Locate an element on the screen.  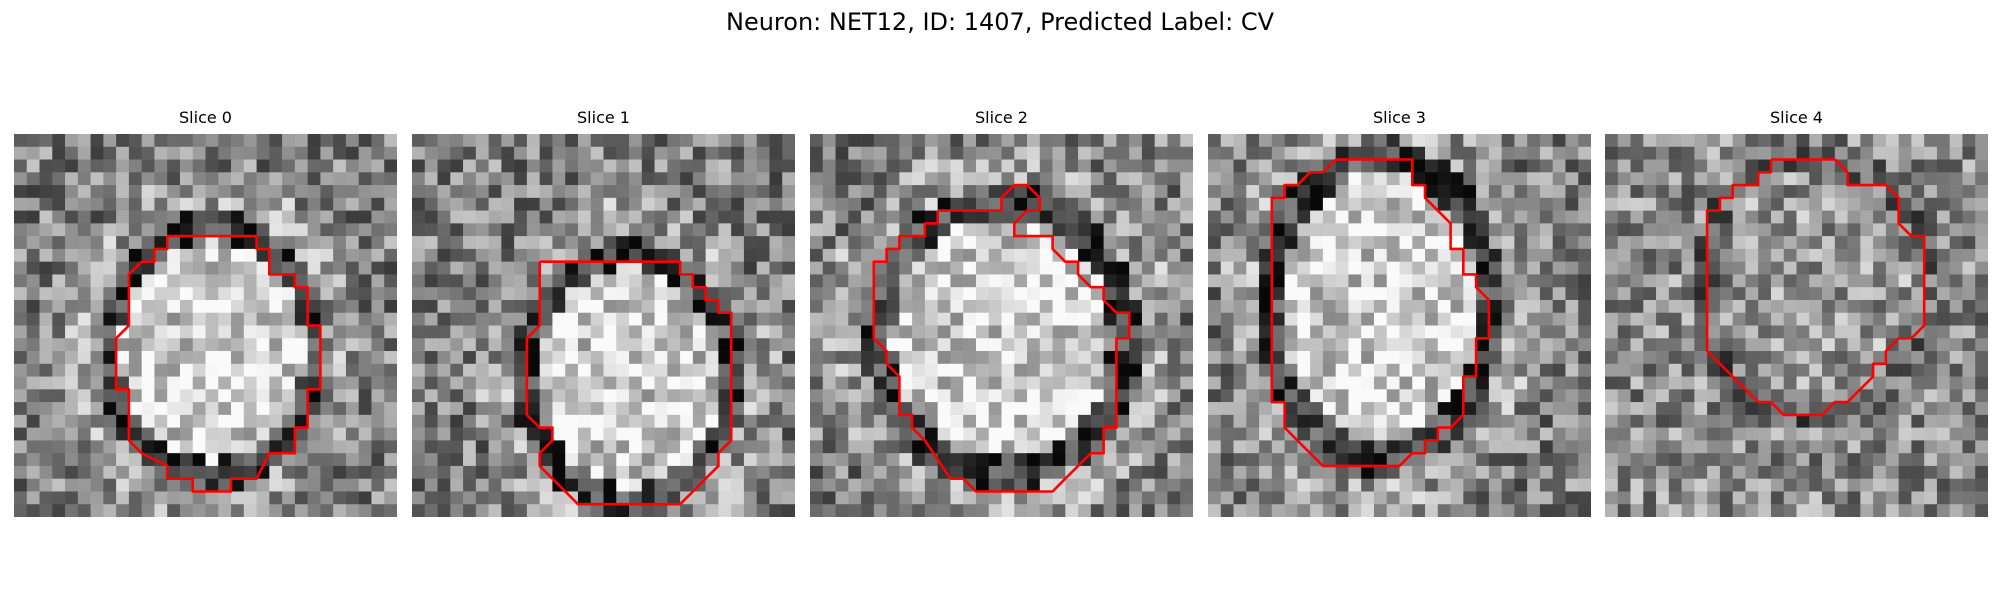
slice-title: Slice 2 is located at coordinates (1001, 117).